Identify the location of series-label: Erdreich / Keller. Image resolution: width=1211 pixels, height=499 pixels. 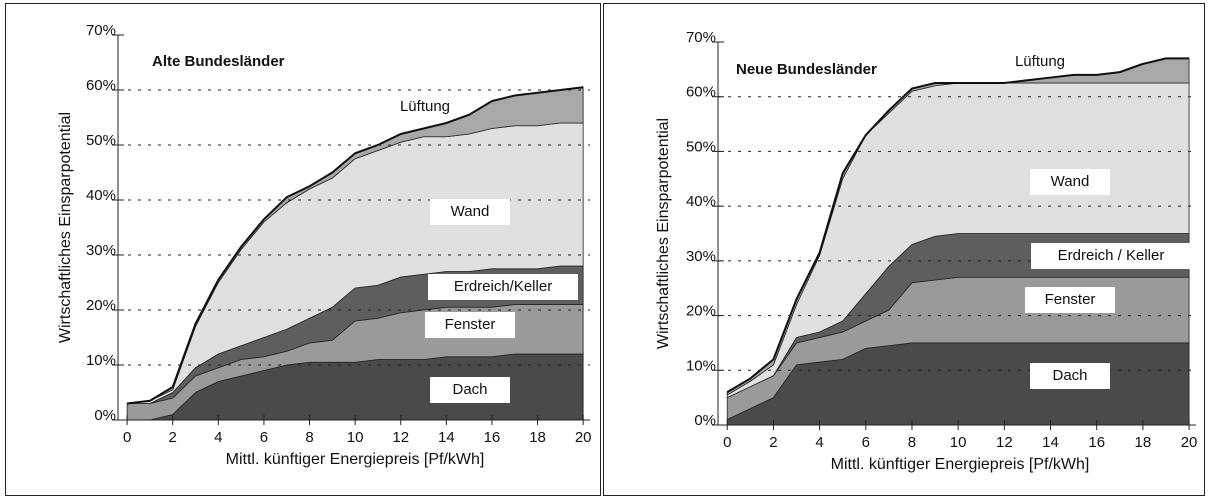
(1111, 255).